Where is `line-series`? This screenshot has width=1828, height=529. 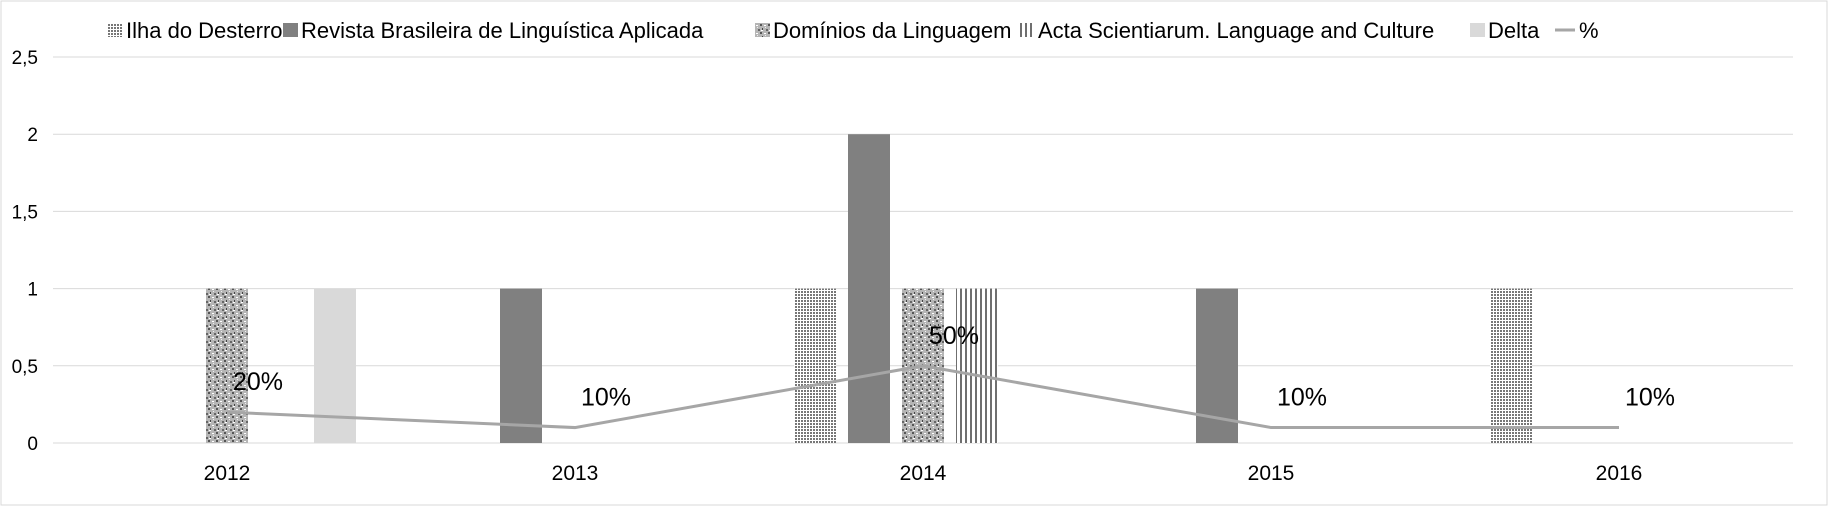 line-series is located at coordinates (922, 397).